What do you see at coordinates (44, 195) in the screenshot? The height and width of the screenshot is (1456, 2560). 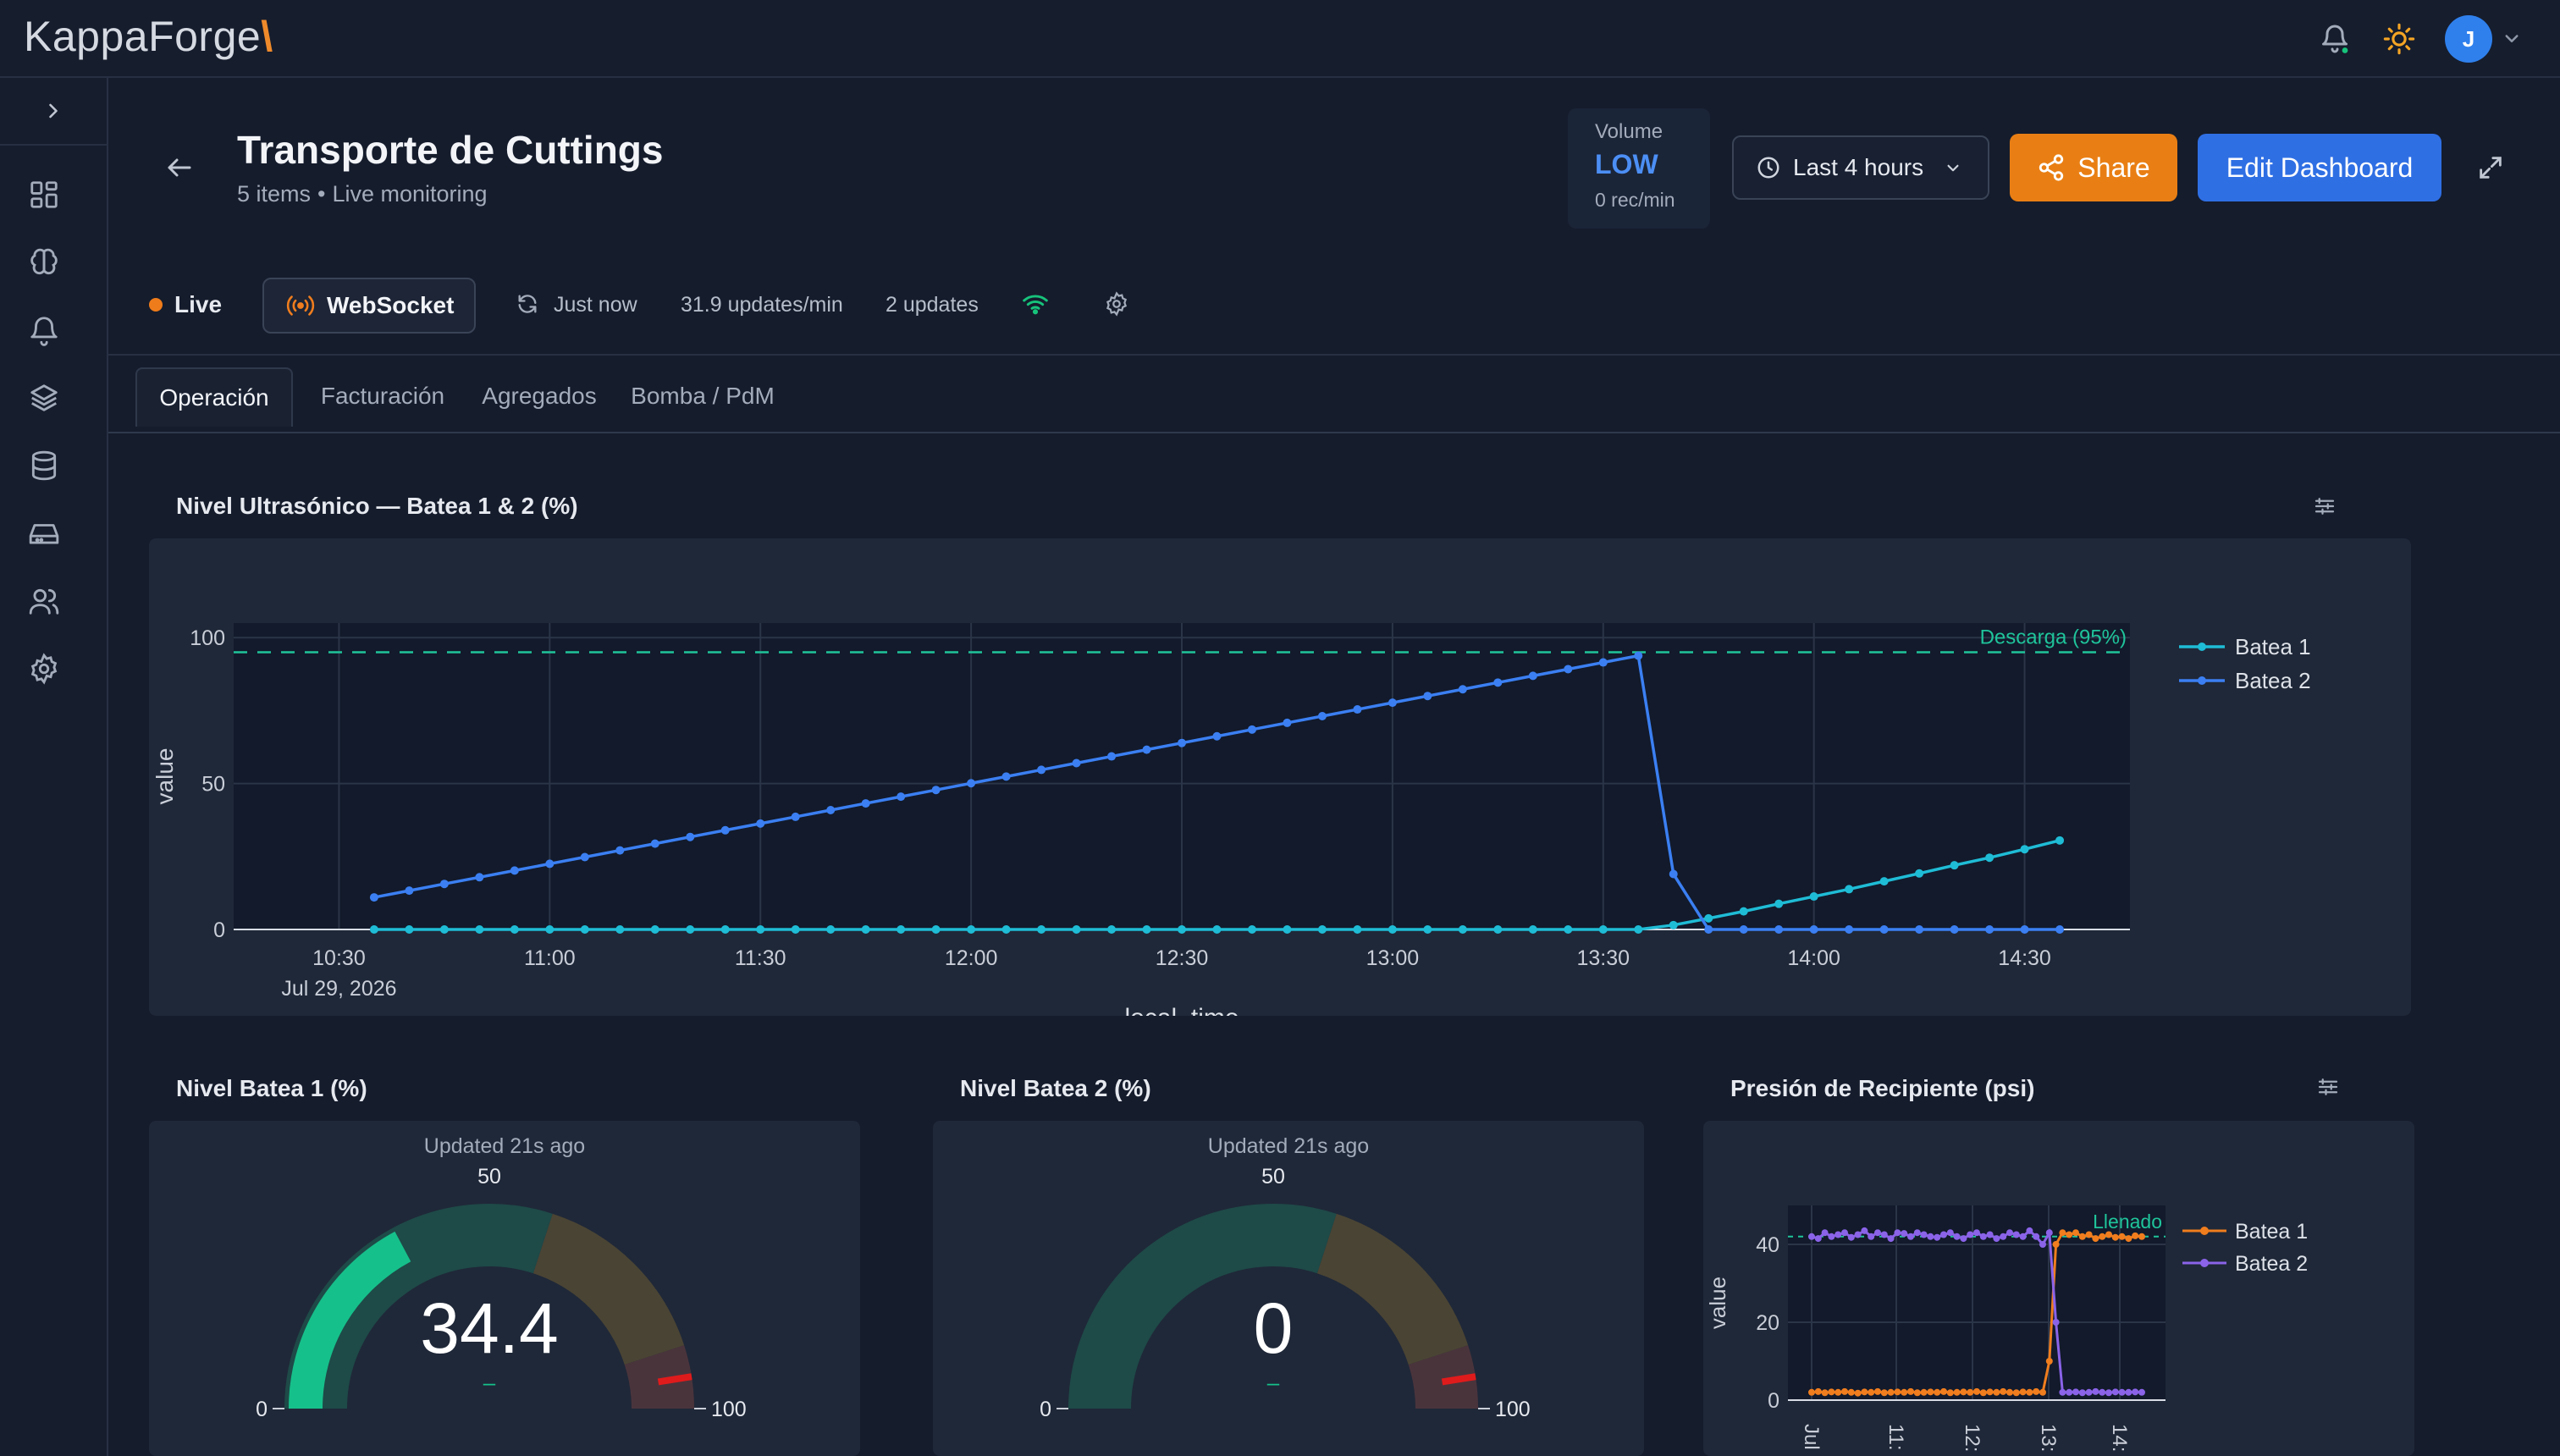 I see `sidebar-item-dashboards` at bounding box center [44, 195].